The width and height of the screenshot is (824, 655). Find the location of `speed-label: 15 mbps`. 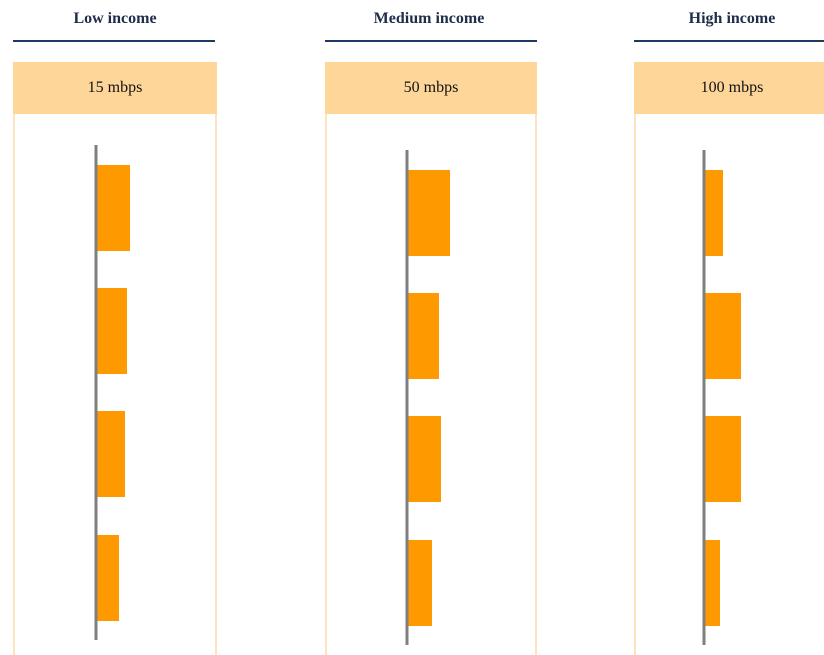

speed-label: 15 mbps is located at coordinates (115, 87).